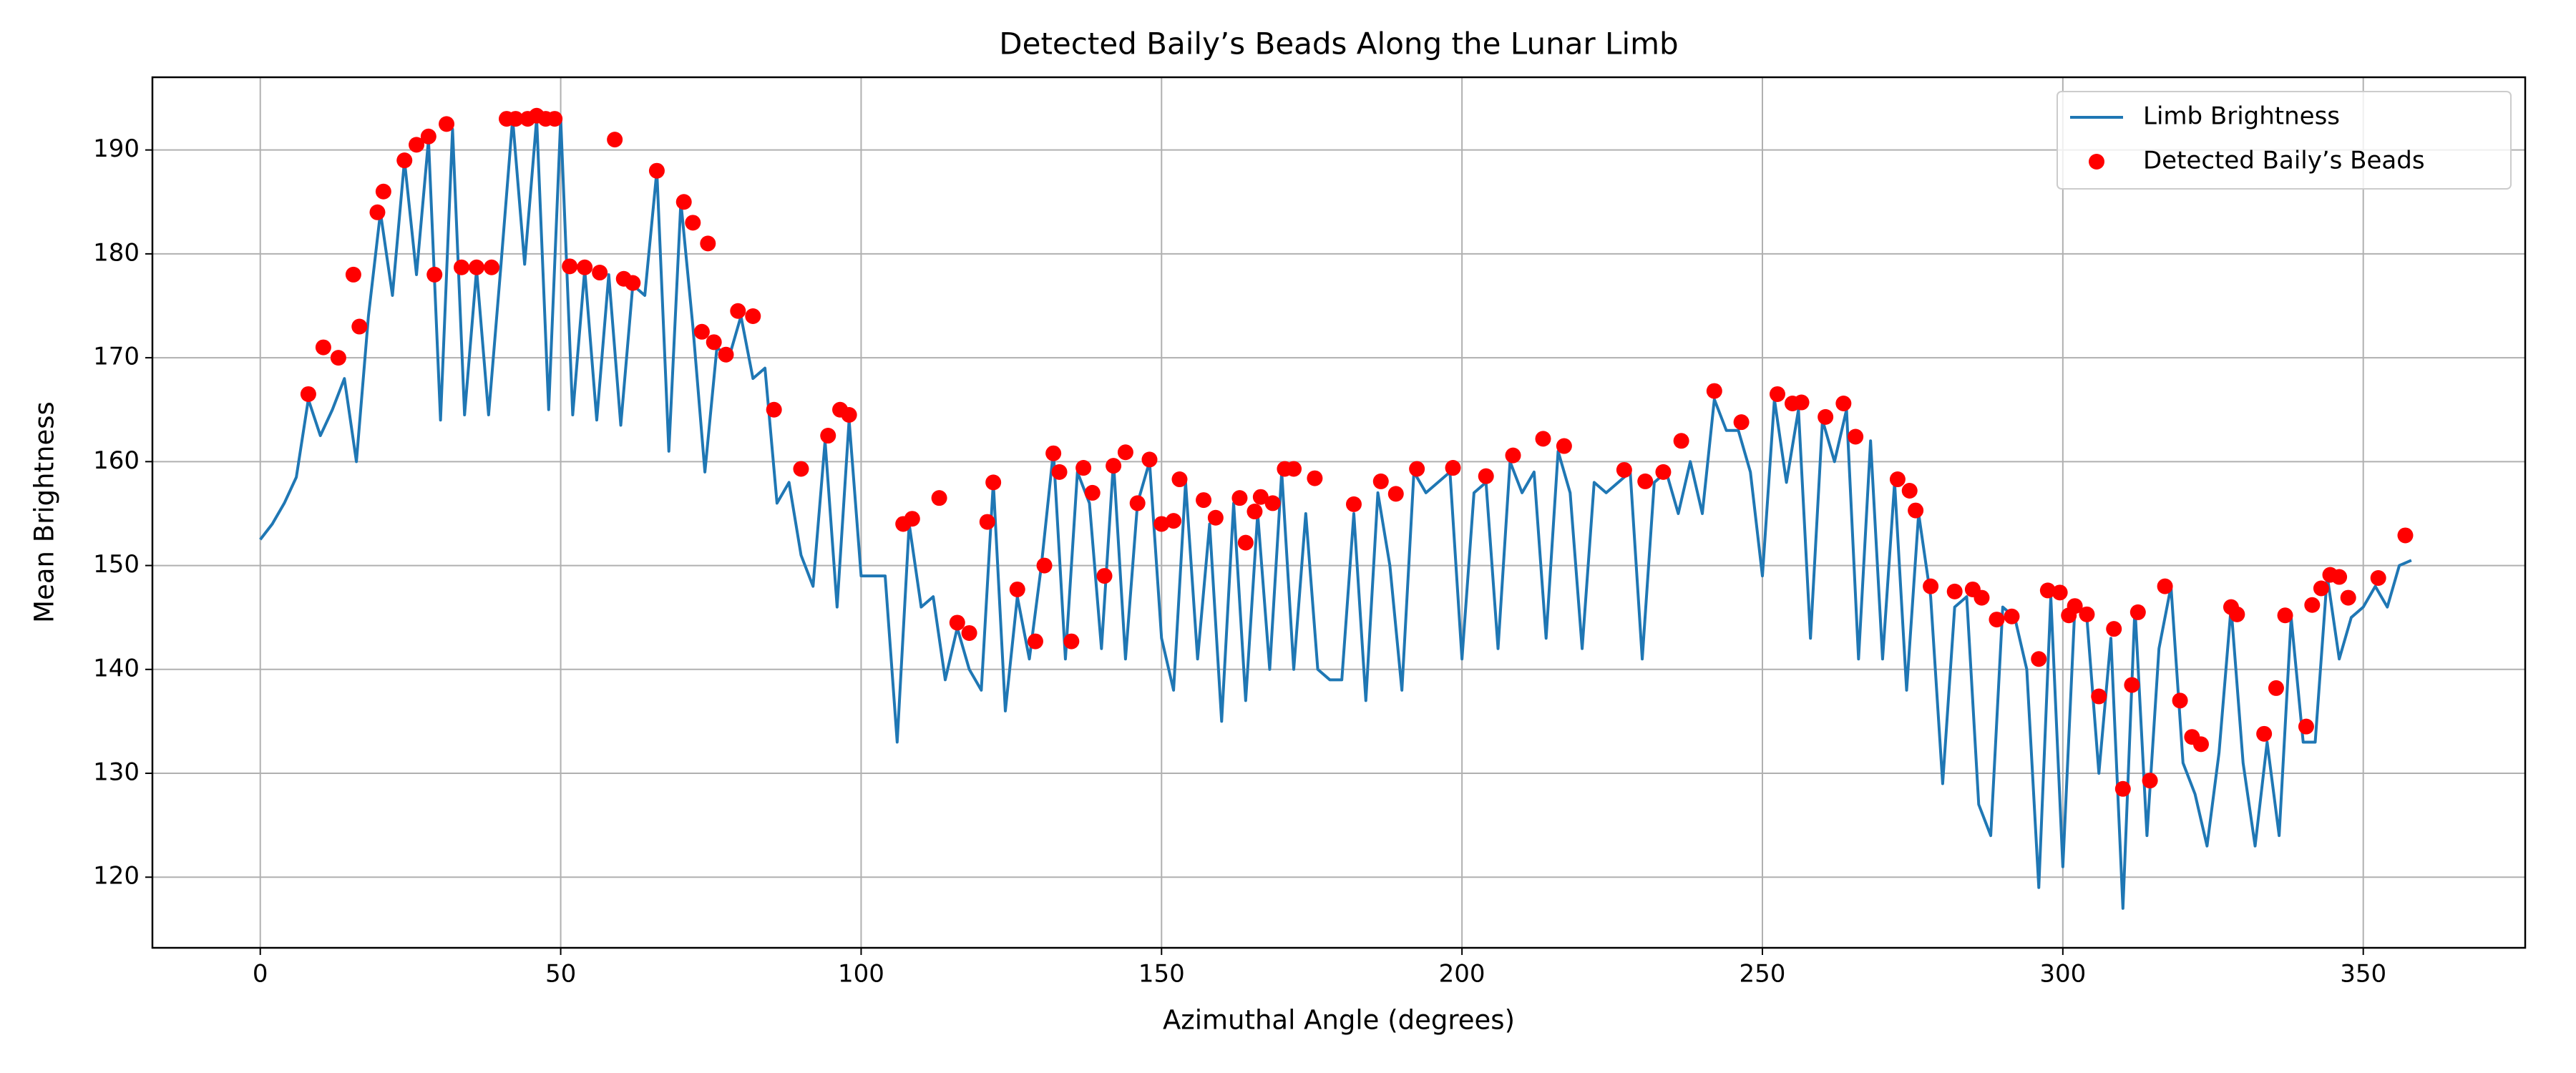  I want to click on y-tick-label: 190, so click(116, 148).